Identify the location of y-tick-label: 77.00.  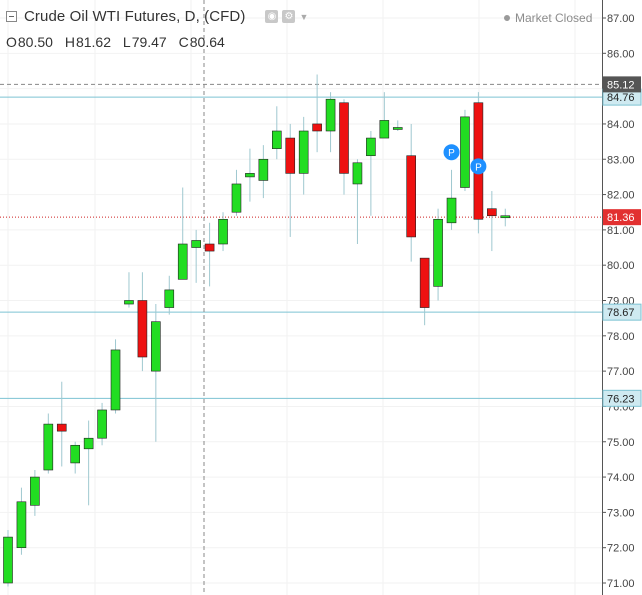
(621, 372).